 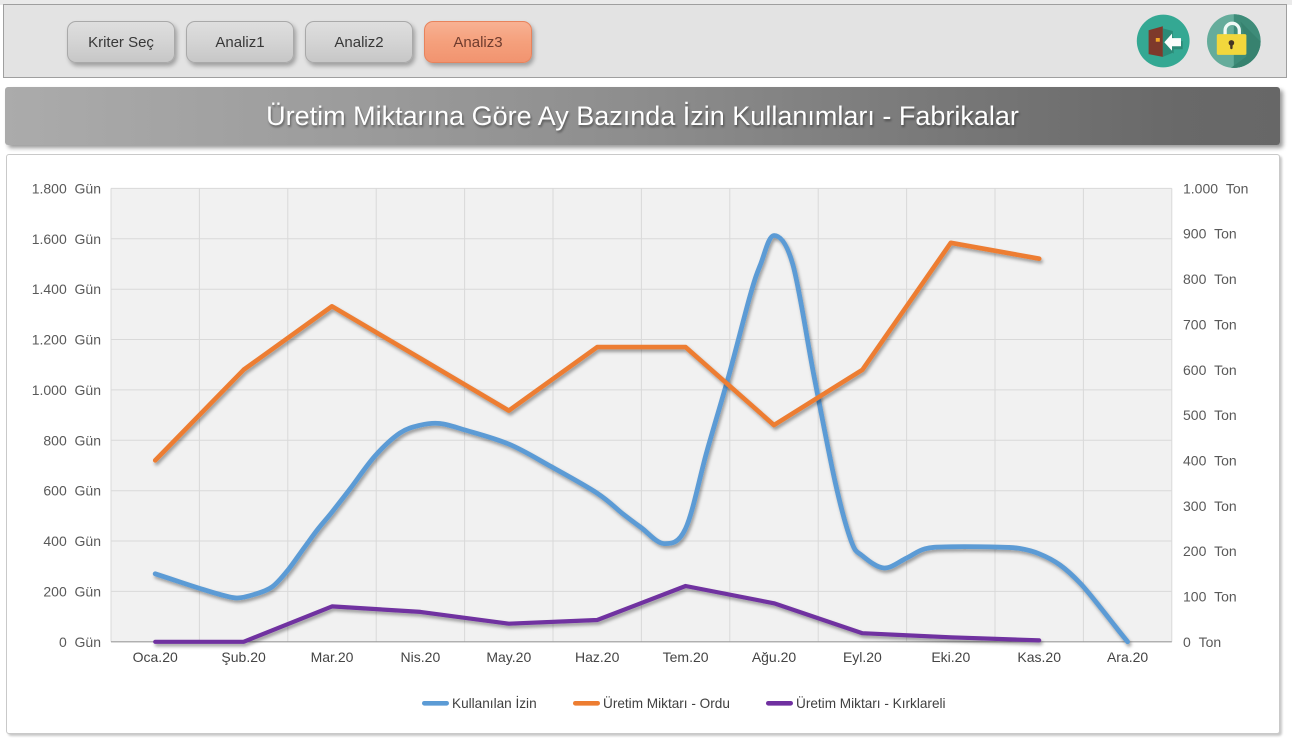 I want to click on svg-text: 800 Gün, so click(x=72, y=440).